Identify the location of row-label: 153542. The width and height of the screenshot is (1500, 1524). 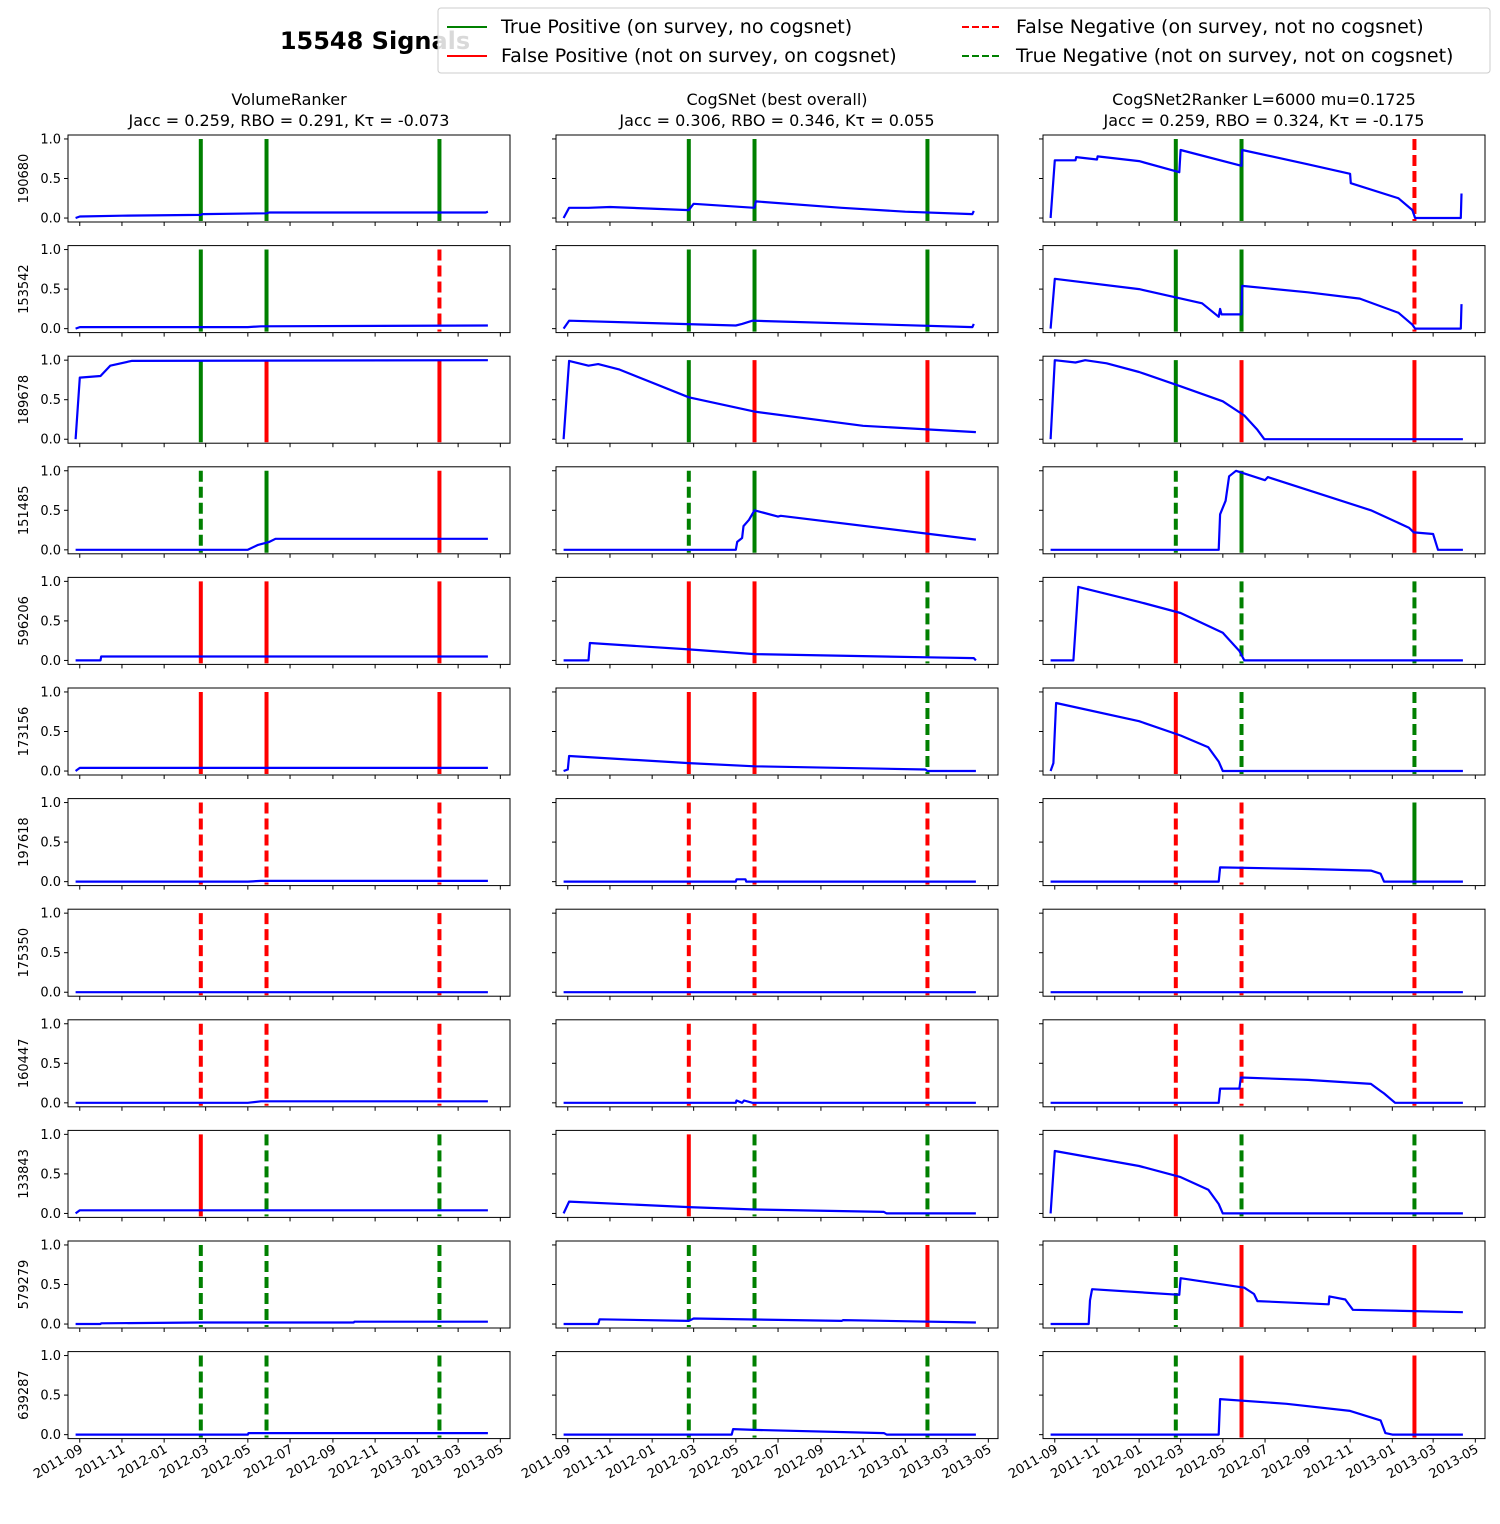
(24, 289).